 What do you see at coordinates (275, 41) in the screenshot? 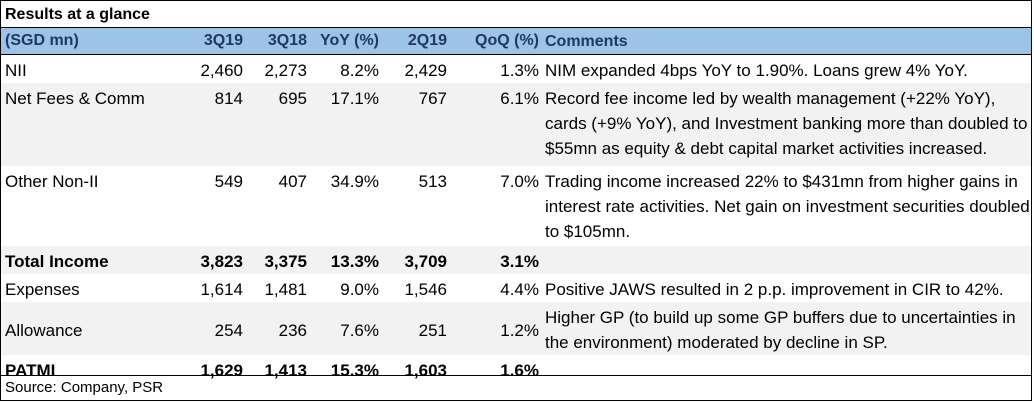
I see `header-3q18: 3Q18` at bounding box center [275, 41].